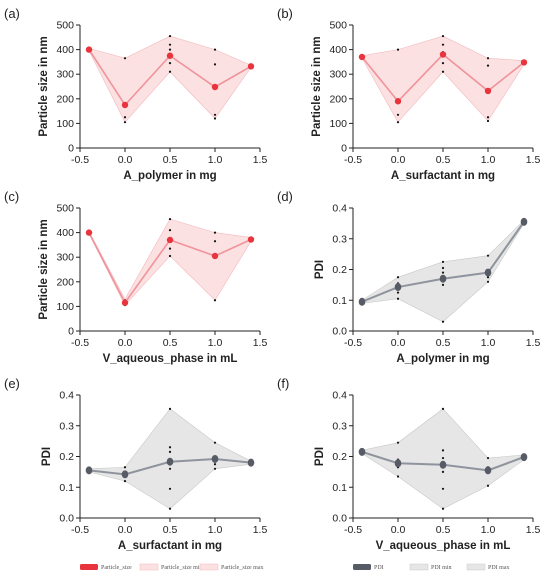 The width and height of the screenshot is (550, 579). Describe the element at coordinates (441, 568) in the screenshot. I see `legend-label: PDI min` at that location.